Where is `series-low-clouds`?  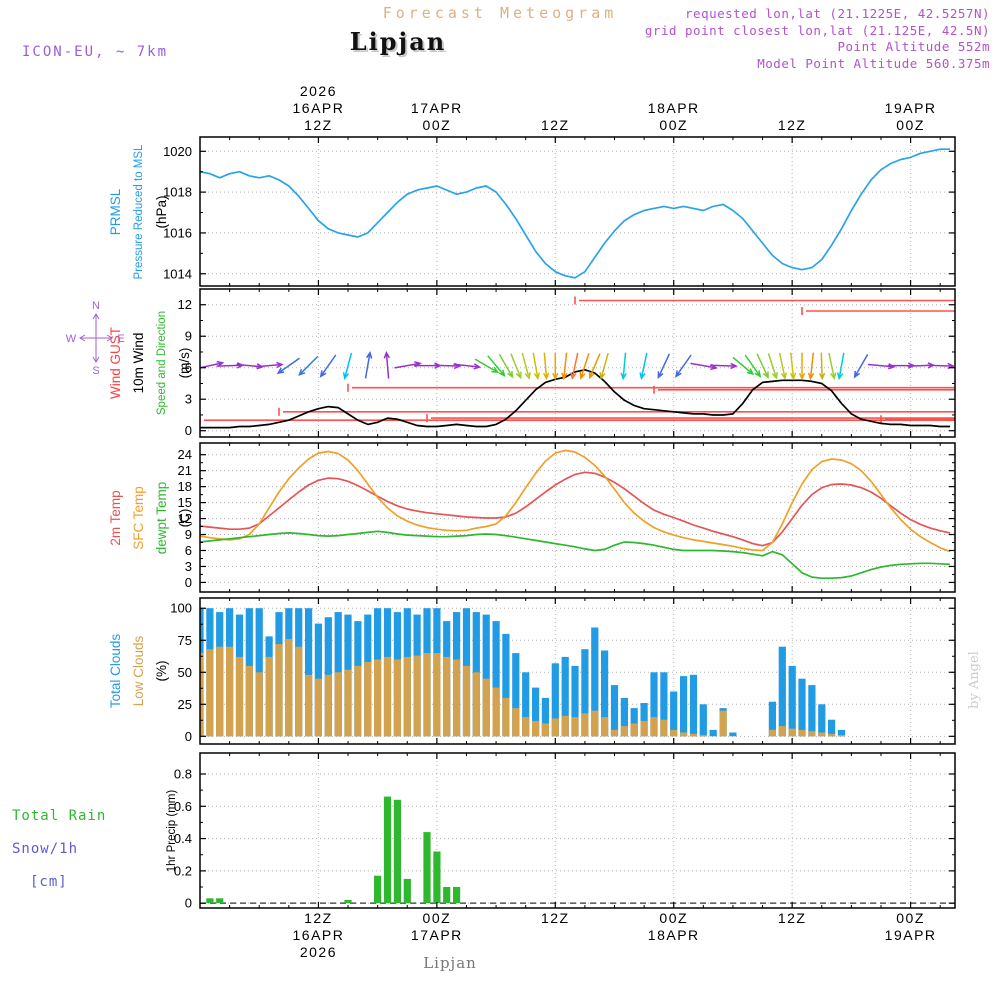 series-low-clouds is located at coordinates (523, 688).